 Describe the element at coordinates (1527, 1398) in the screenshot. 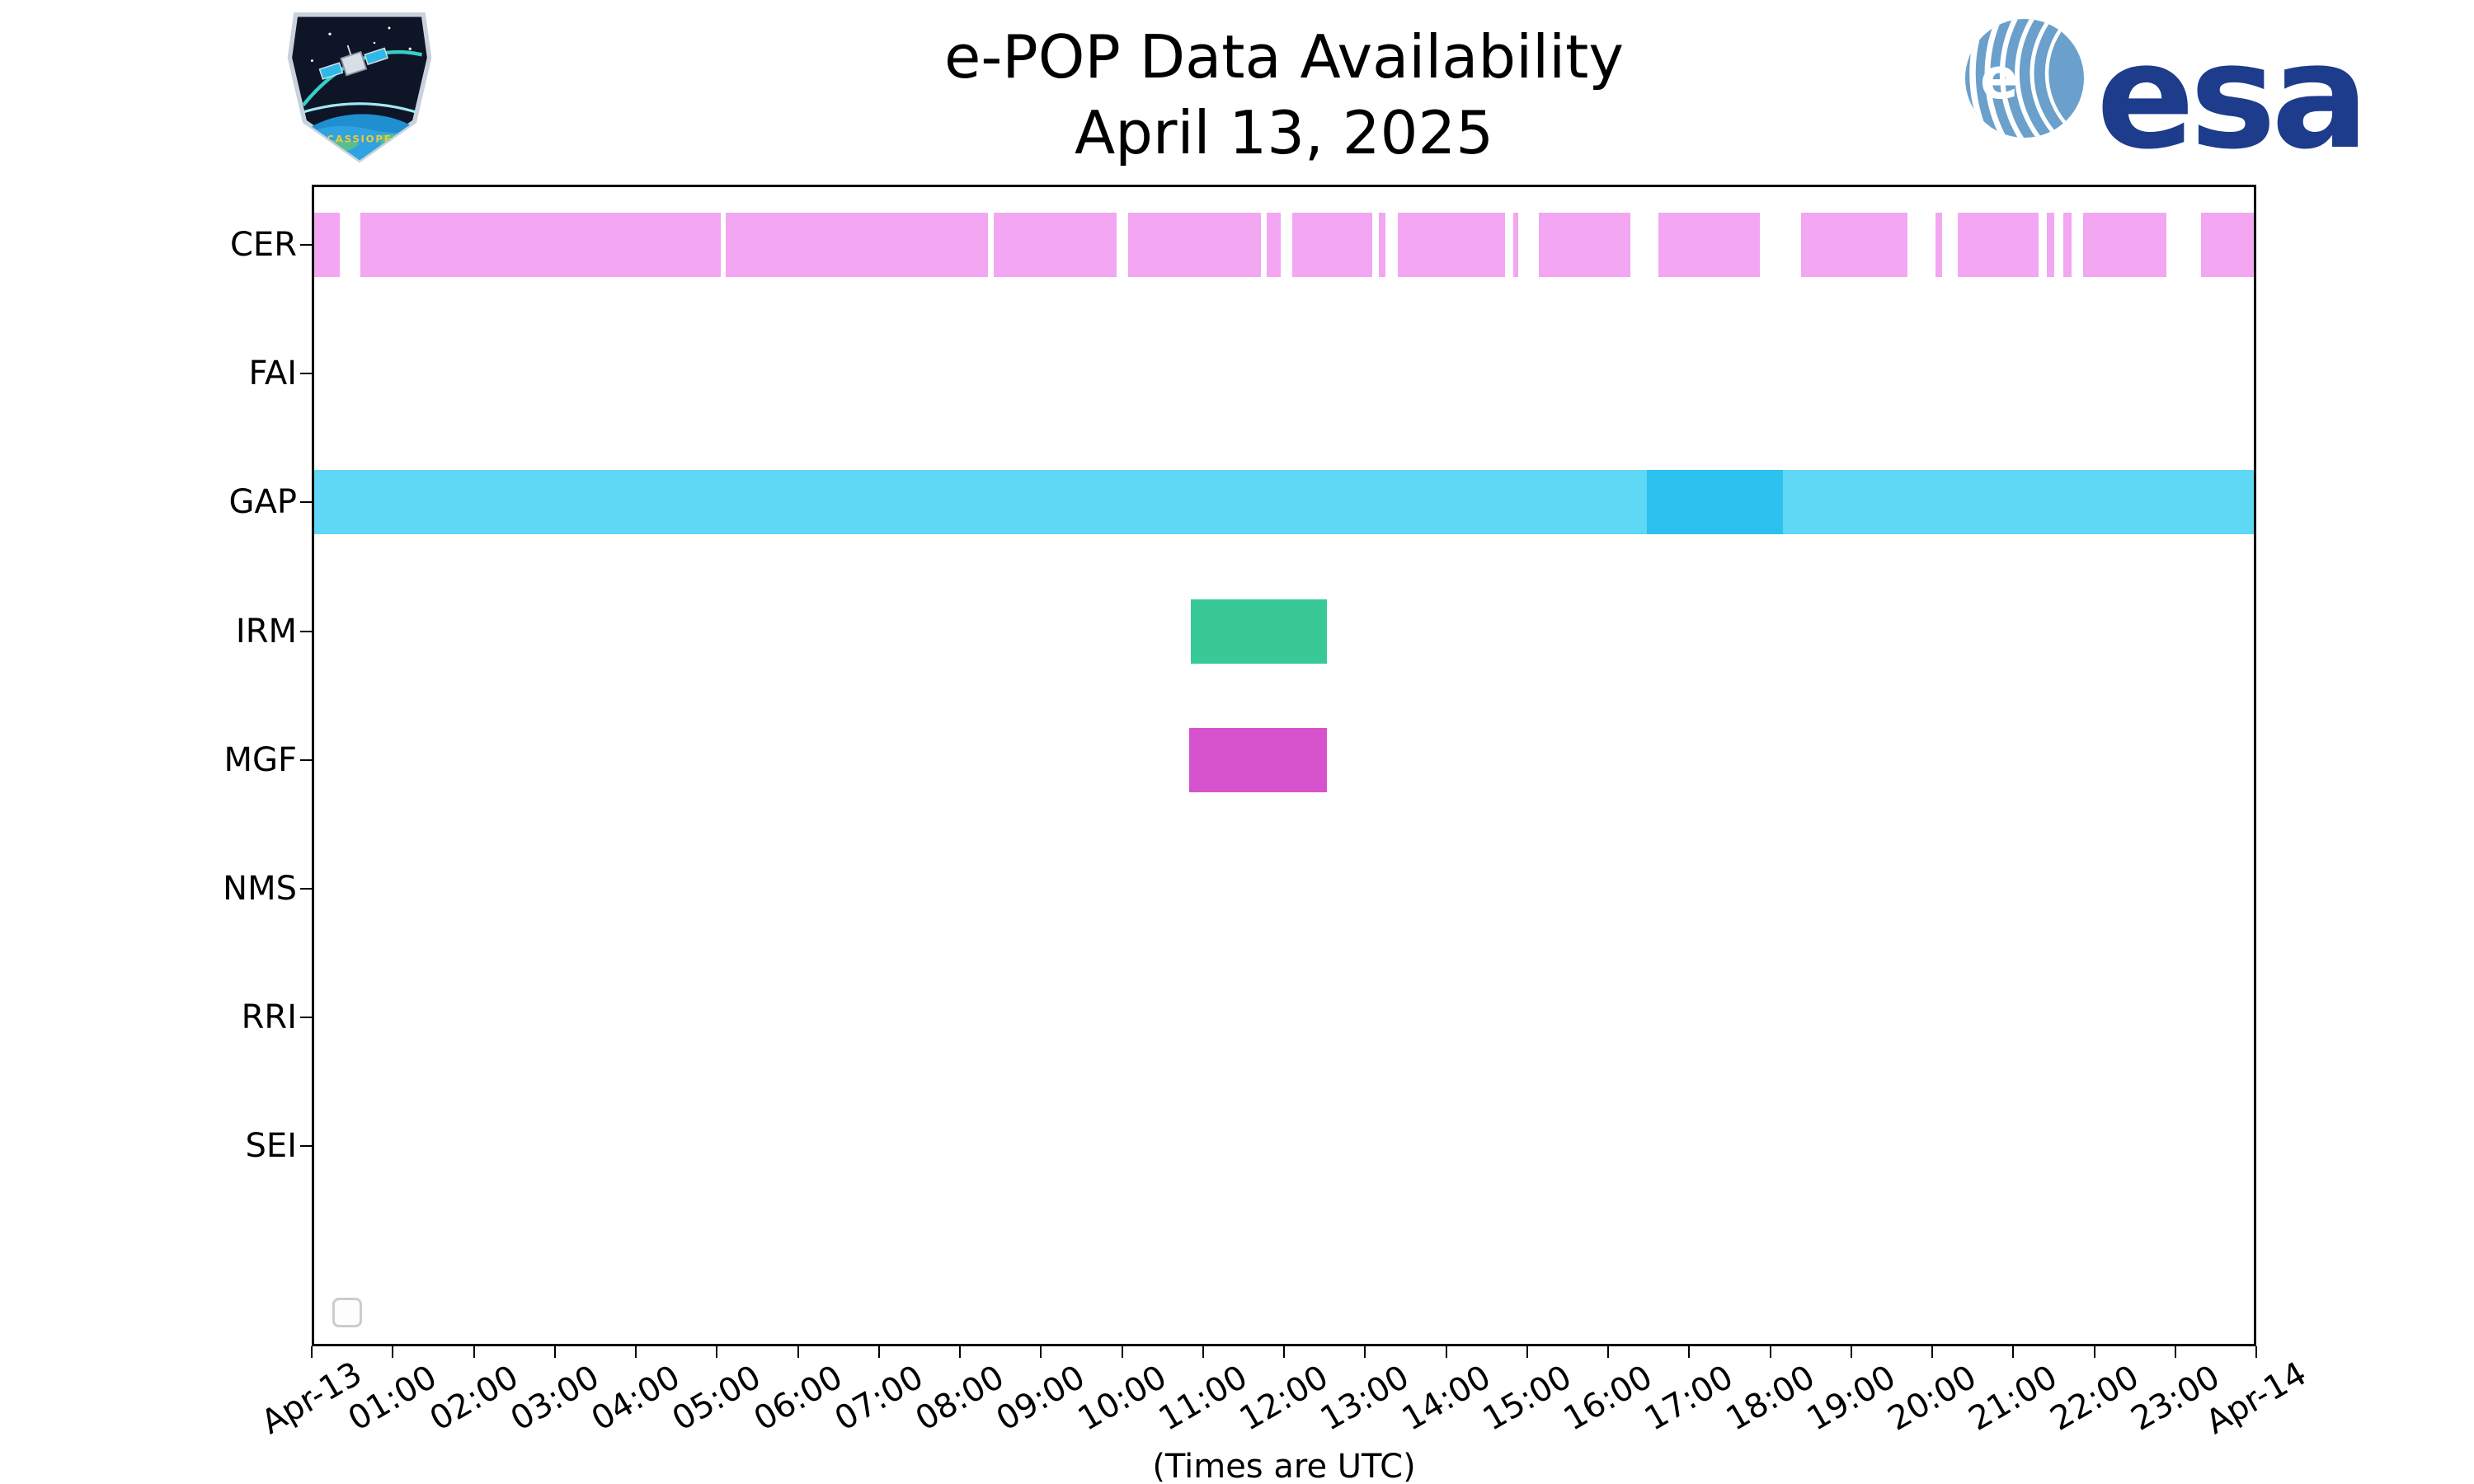

I see `x-tick-label-1500: 15:00` at that location.